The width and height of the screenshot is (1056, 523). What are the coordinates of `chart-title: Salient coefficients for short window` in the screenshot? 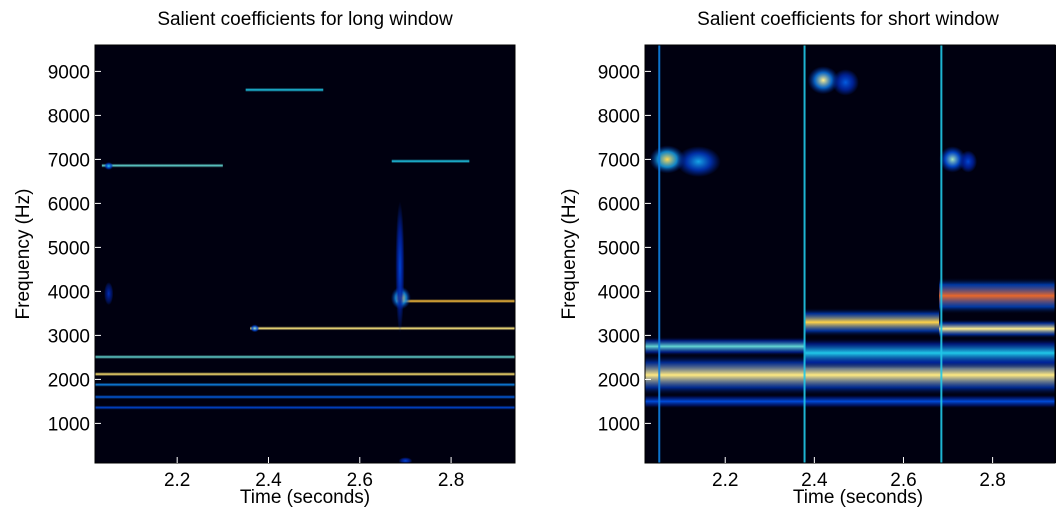 It's located at (848, 19).